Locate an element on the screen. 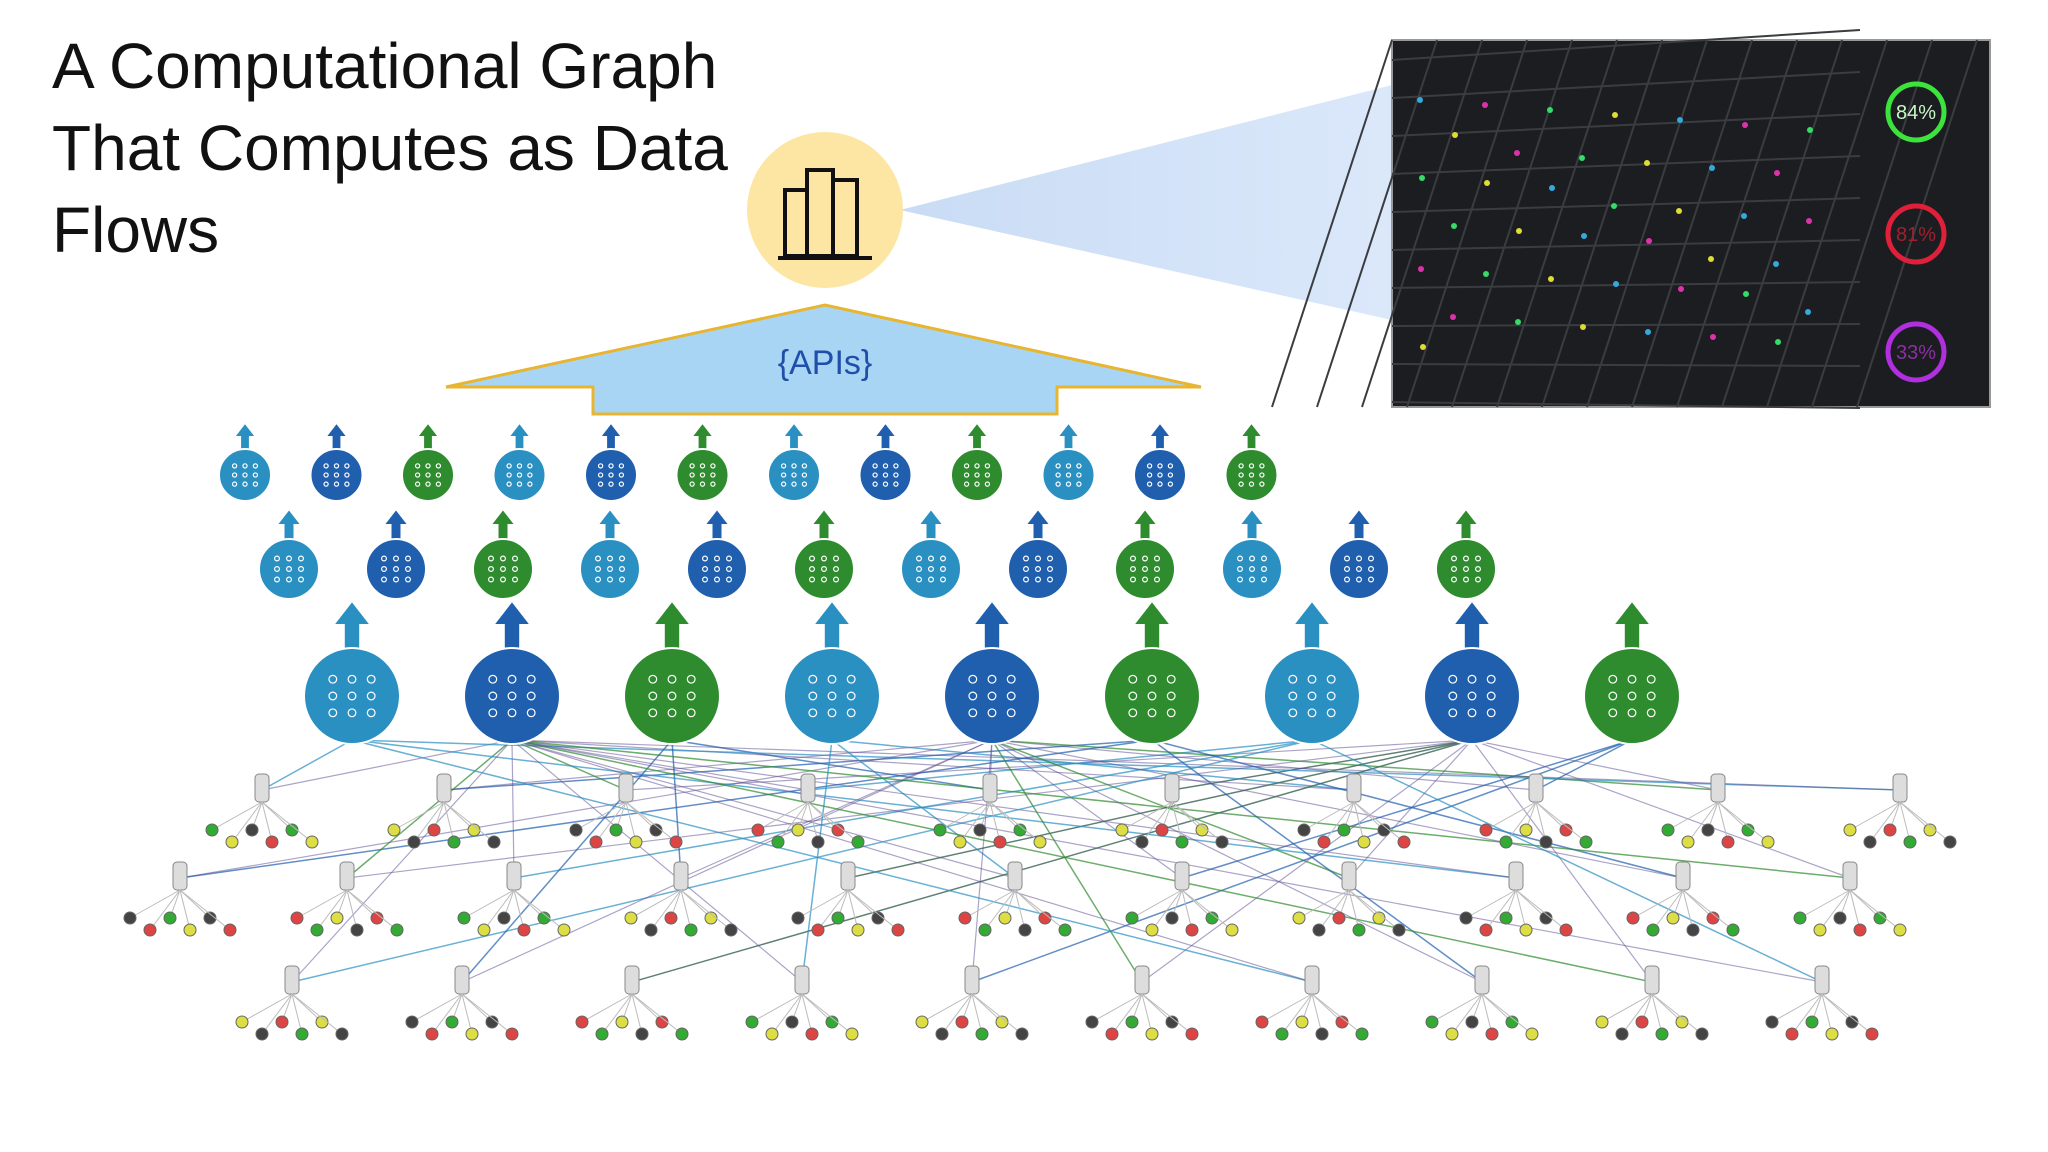  gauge-ring is located at coordinates (1916, 352).